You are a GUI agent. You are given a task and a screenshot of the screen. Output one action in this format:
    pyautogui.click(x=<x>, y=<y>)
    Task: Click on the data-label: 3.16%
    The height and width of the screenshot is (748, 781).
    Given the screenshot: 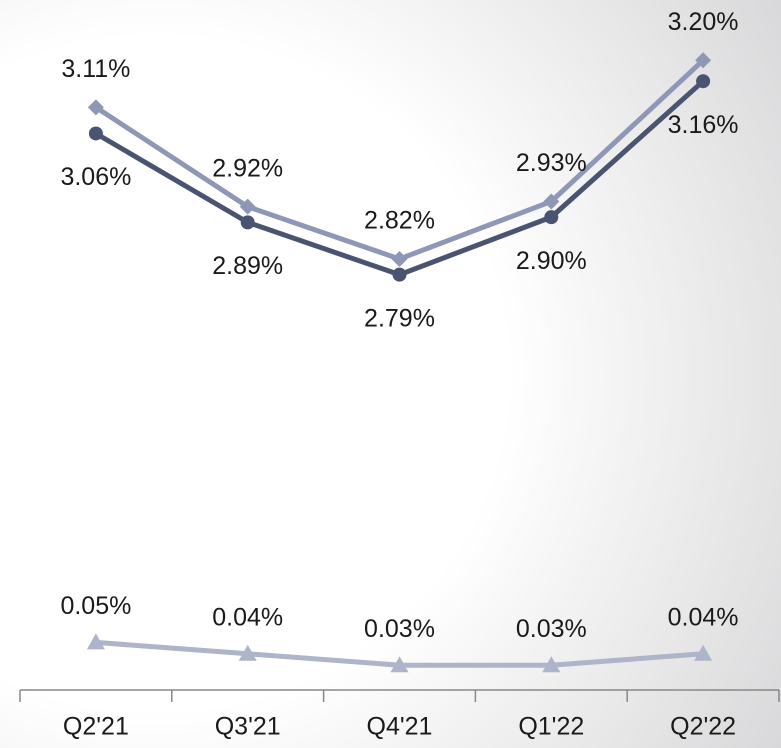 What is the action you would take?
    pyautogui.click(x=703, y=125)
    